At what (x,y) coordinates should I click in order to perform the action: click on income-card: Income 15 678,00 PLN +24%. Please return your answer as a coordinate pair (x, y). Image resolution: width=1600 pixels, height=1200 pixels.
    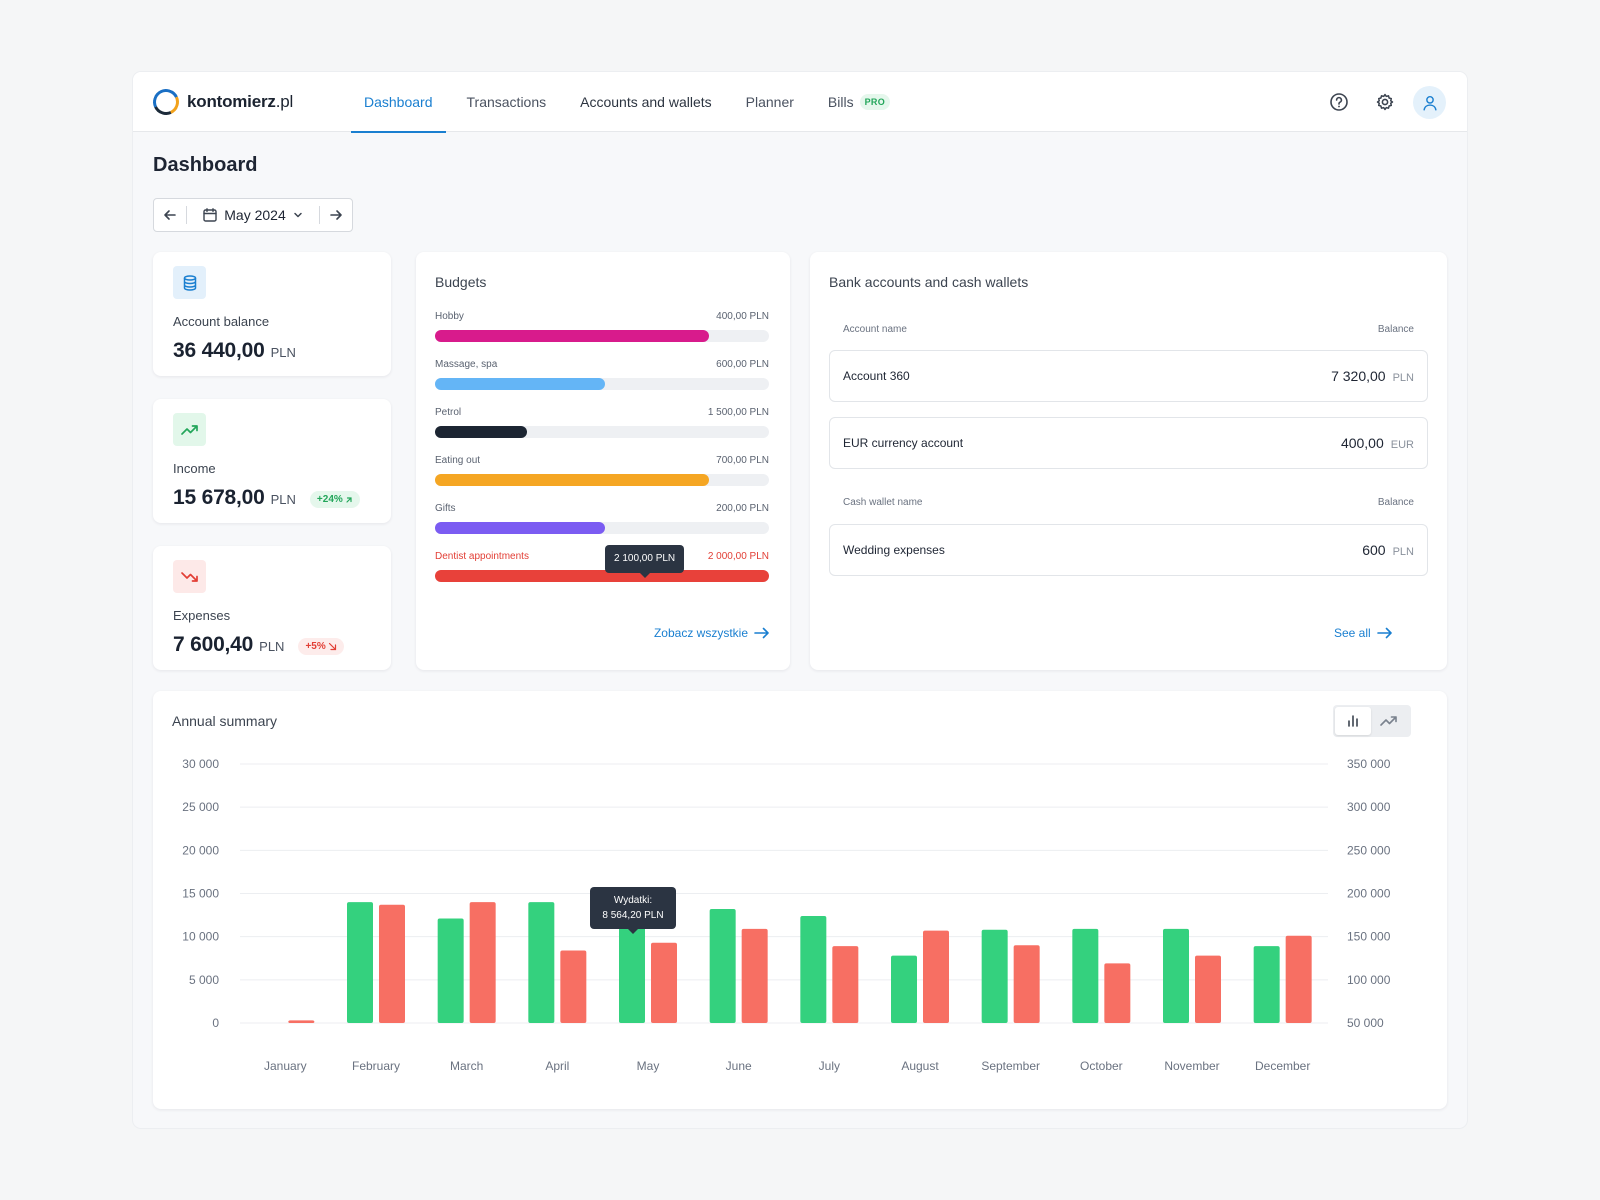
    Looking at the image, I should click on (272, 461).